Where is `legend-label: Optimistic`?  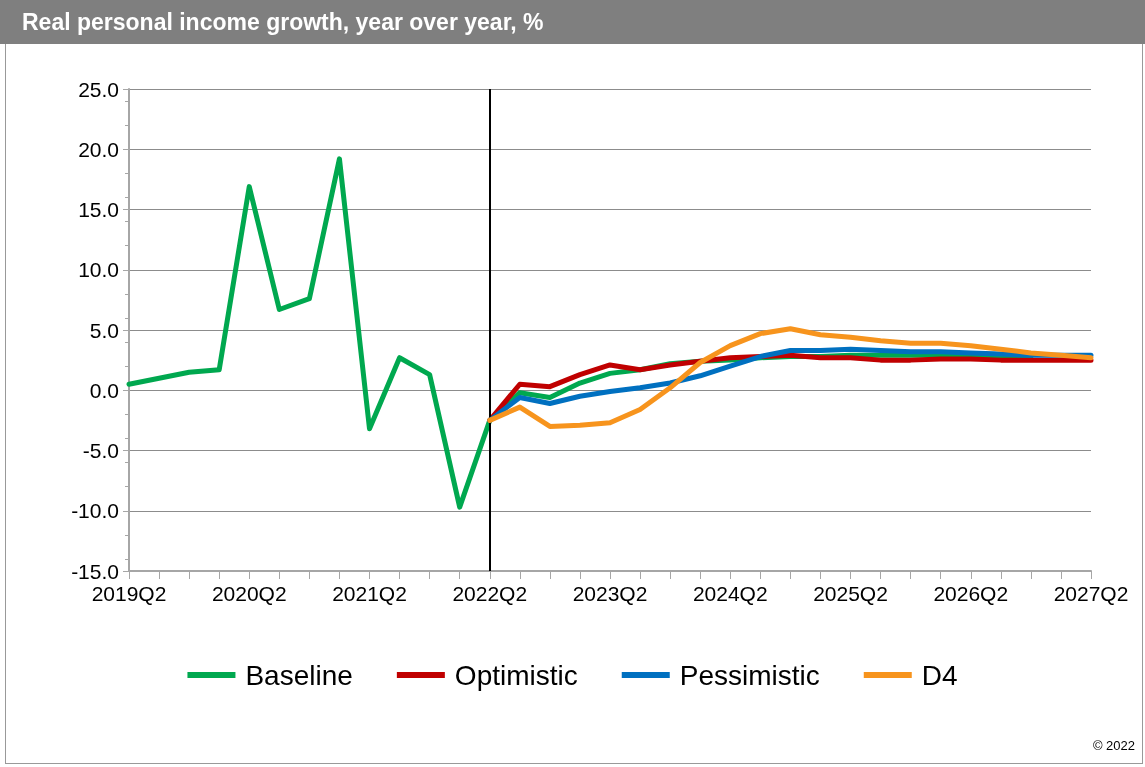 legend-label: Optimistic is located at coordinates (516, 675).